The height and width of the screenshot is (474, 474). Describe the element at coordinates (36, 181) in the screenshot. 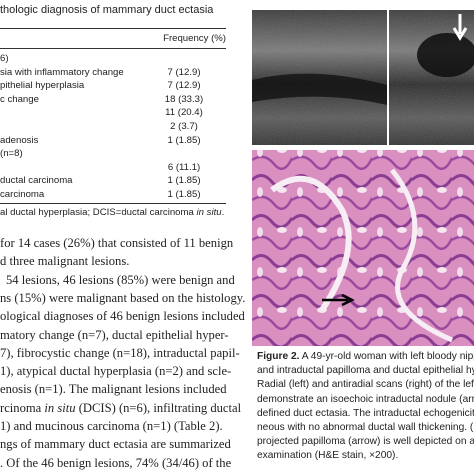

I see `row-label: ductal carcinoma` at that location.